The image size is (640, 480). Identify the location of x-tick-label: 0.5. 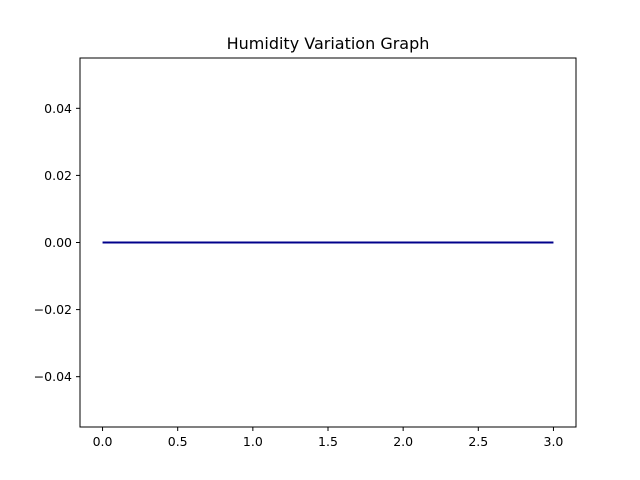
(178, 441).